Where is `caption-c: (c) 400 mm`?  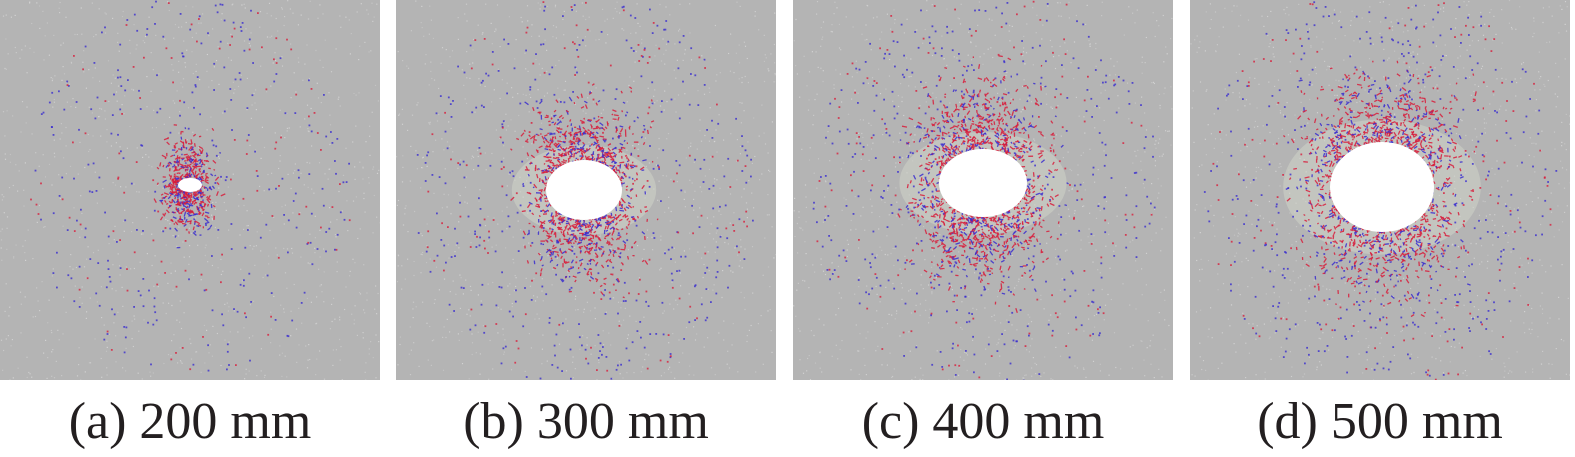 caption-c: (c) 400 mm is located at coordinates (983, 421).